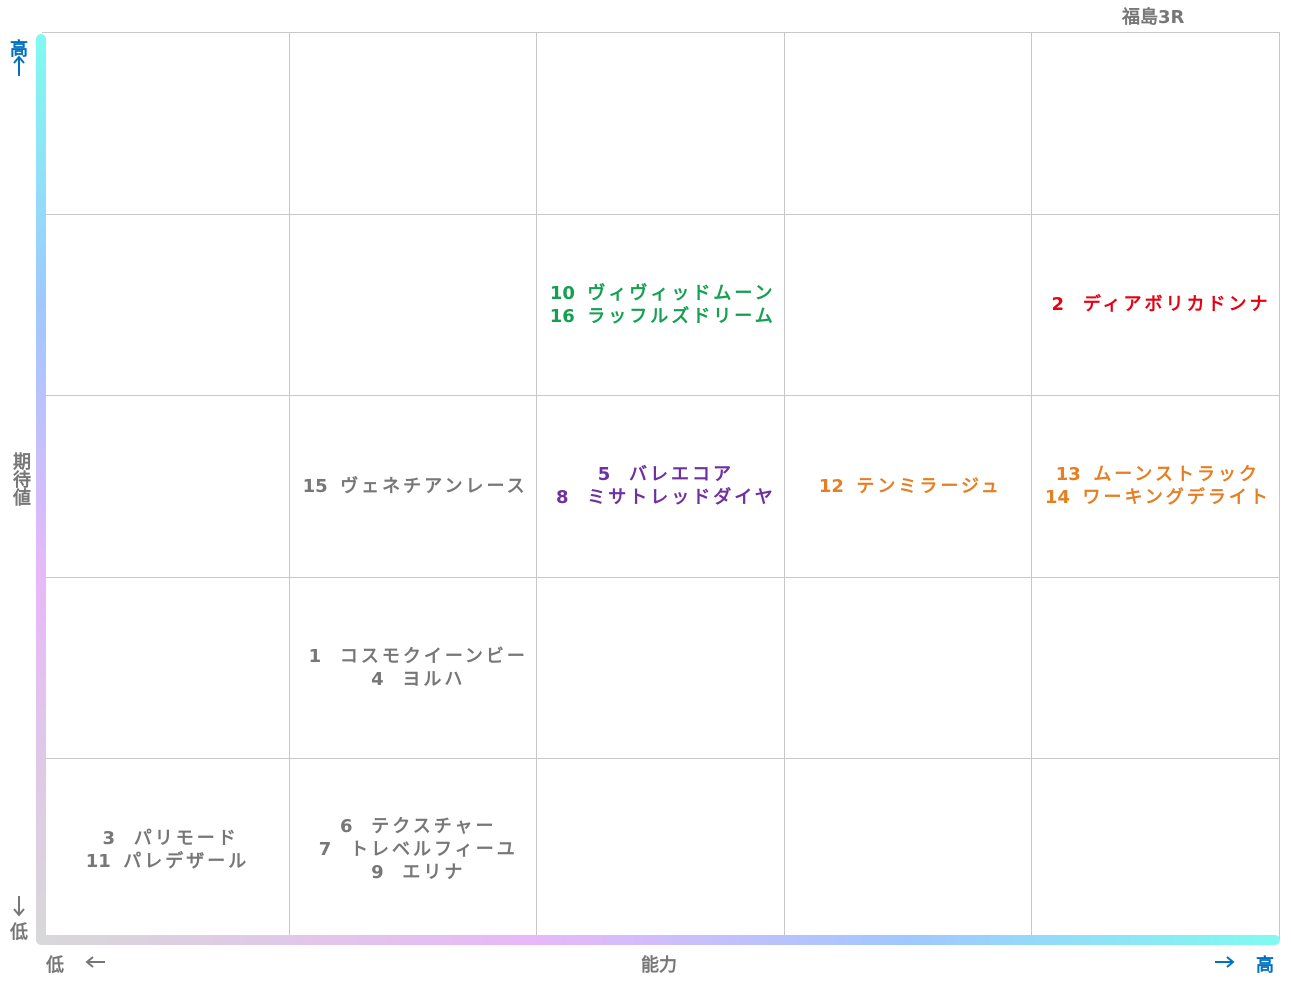 This screenshot has width=1291, height=983. I want to click on arrow-left, so click(95, 962).